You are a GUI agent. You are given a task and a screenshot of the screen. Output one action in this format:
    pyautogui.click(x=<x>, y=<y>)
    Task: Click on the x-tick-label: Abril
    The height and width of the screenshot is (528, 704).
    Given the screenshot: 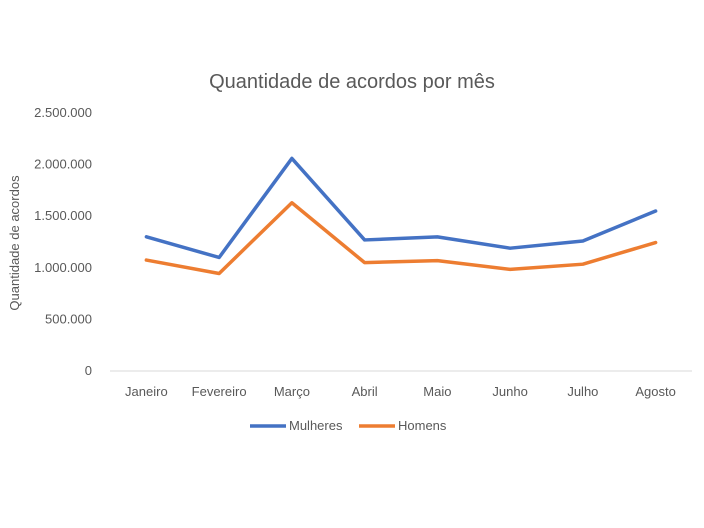 What is the action you would take?
    pyautogui.click(x=365, y=391)
    